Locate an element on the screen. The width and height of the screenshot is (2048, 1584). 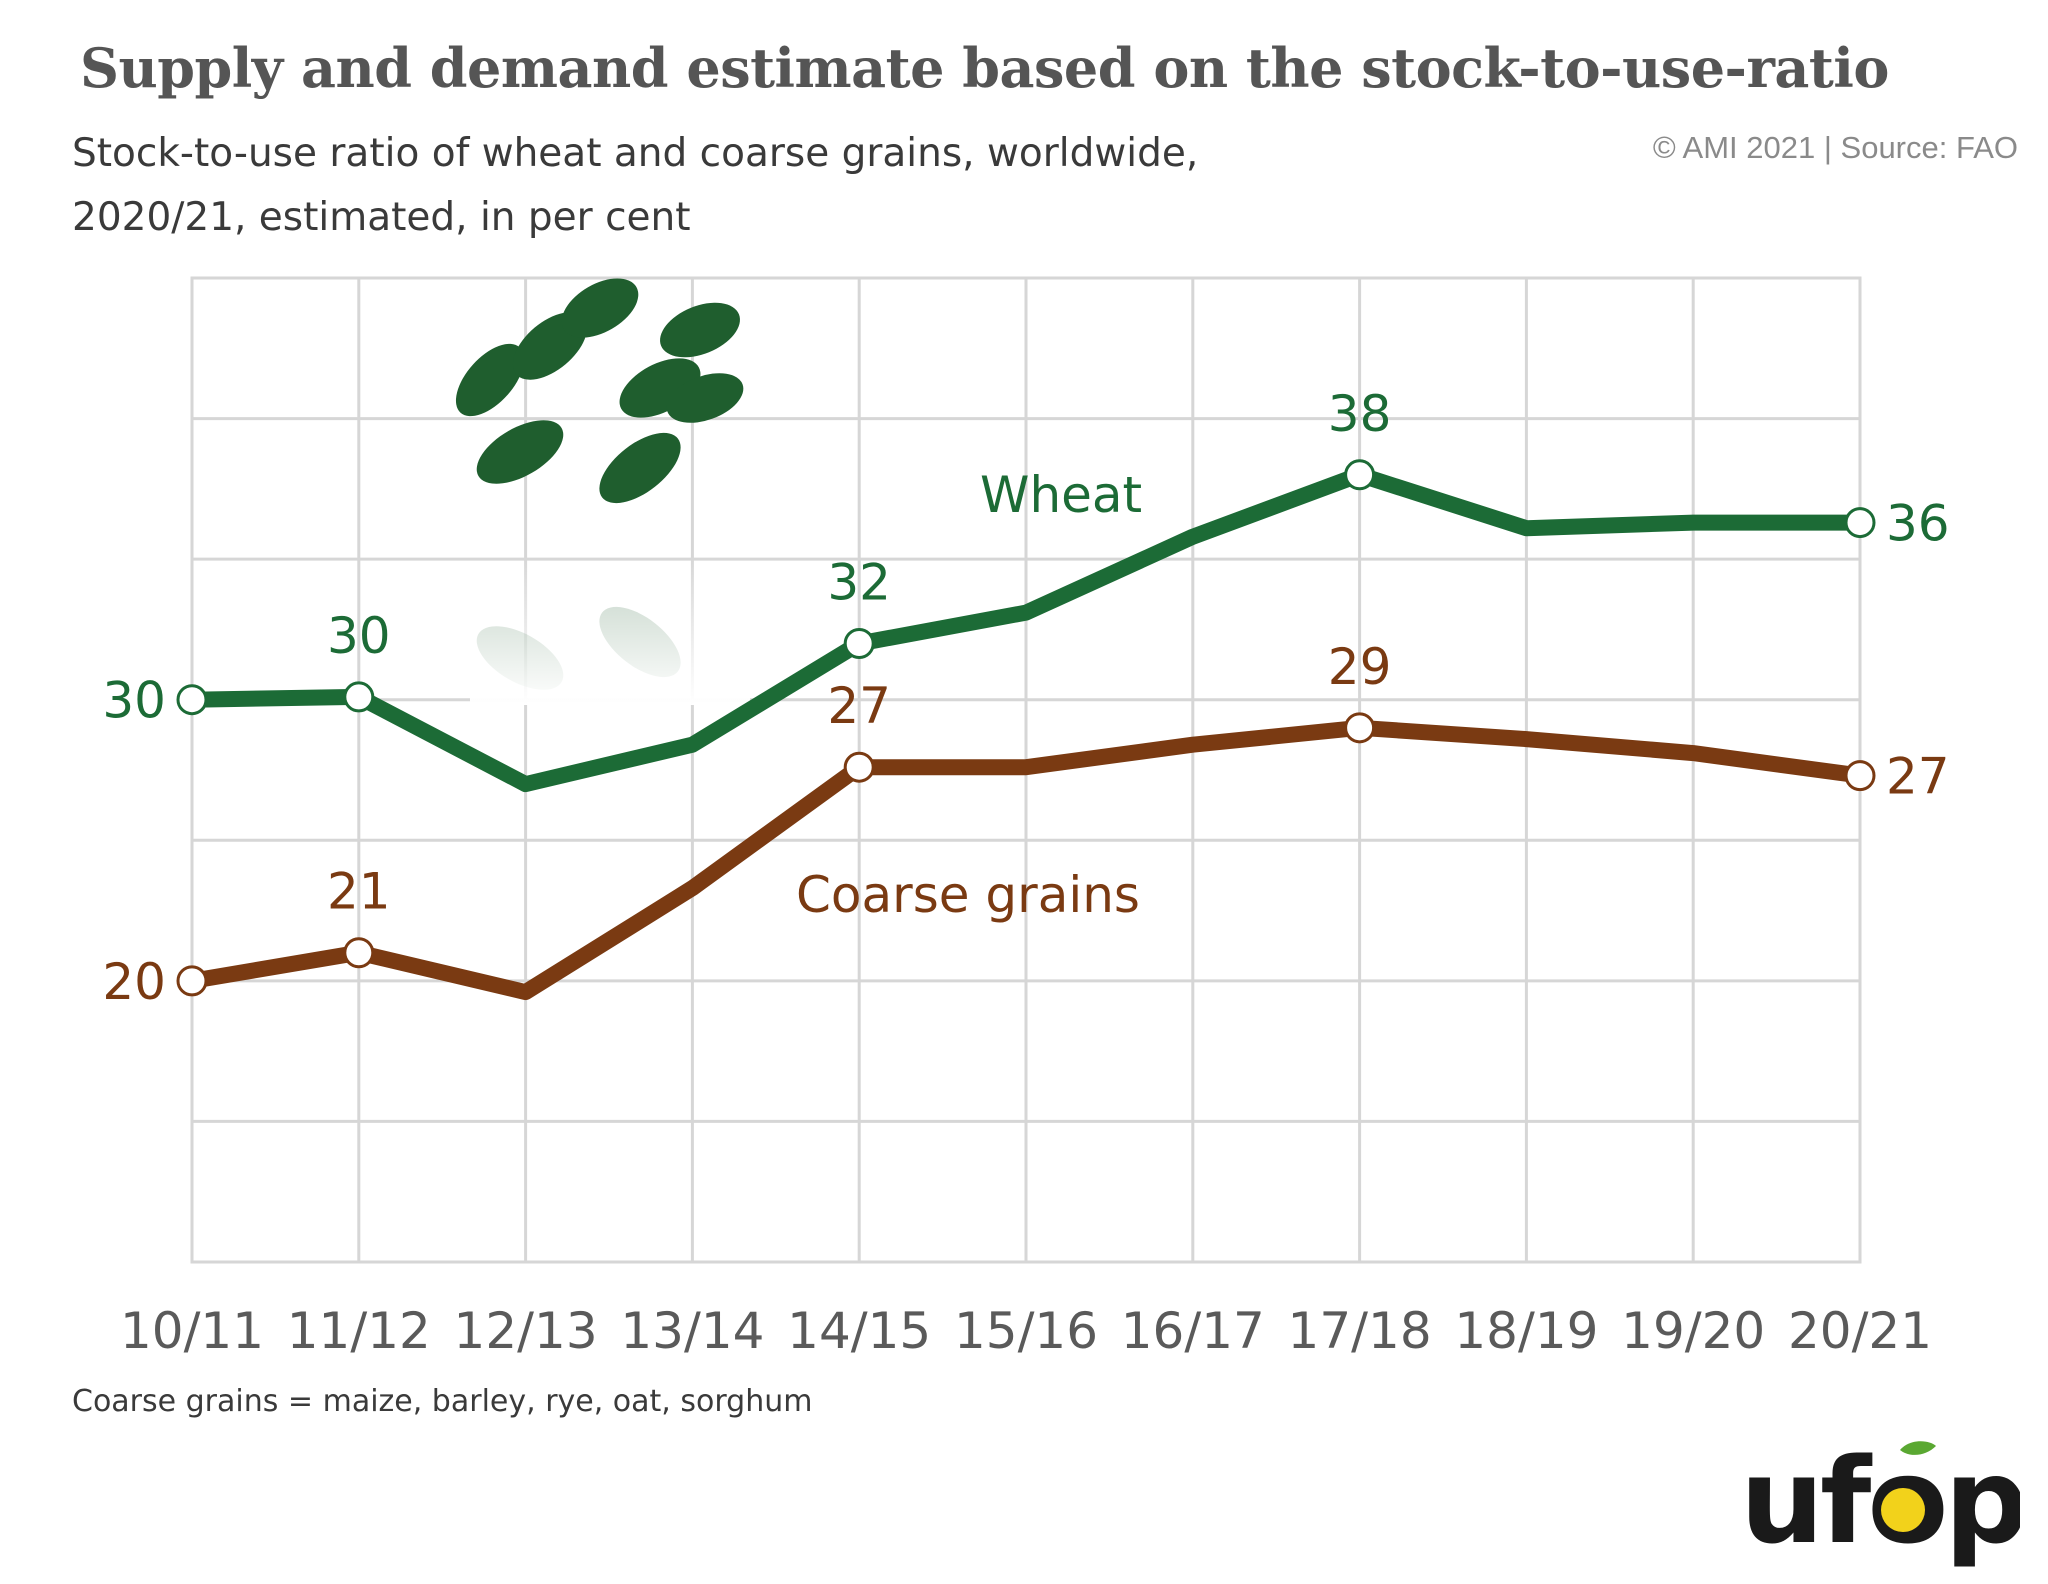
ufop-logo: ufop is located at coordinates (1880, 1503).